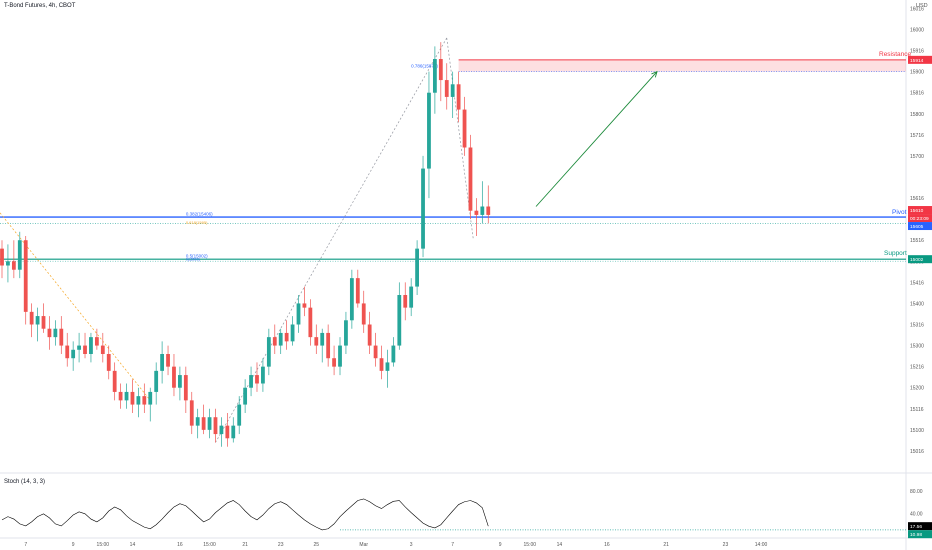 The width and height of the screenshot is (932, 550). What do you see at coordinates (917, 347) in the screenshot?
I see `price-tick-label: 15300` at bounding box center [917, 347].